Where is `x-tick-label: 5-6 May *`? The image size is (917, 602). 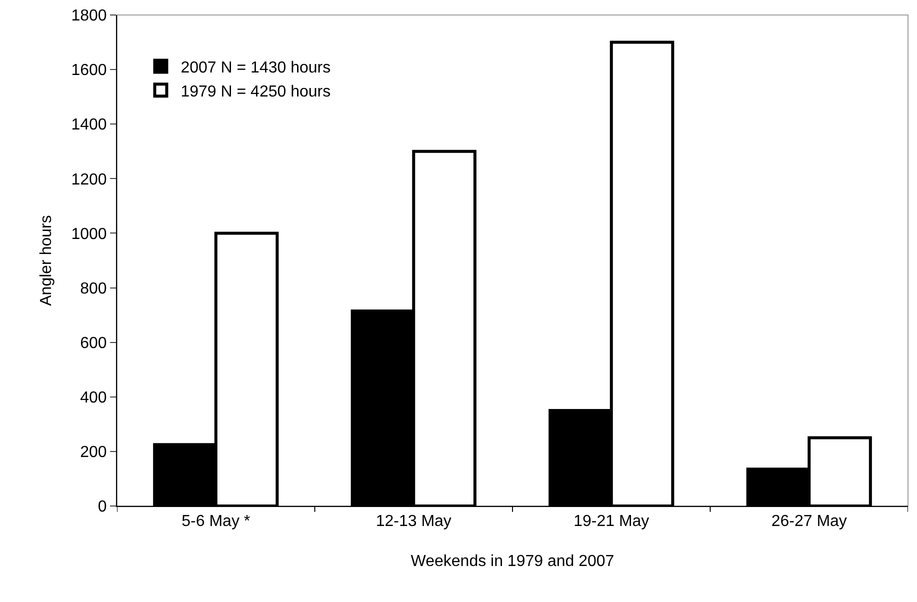
x-tick-label: 5-6 May * is located at coordinates (216, 521).